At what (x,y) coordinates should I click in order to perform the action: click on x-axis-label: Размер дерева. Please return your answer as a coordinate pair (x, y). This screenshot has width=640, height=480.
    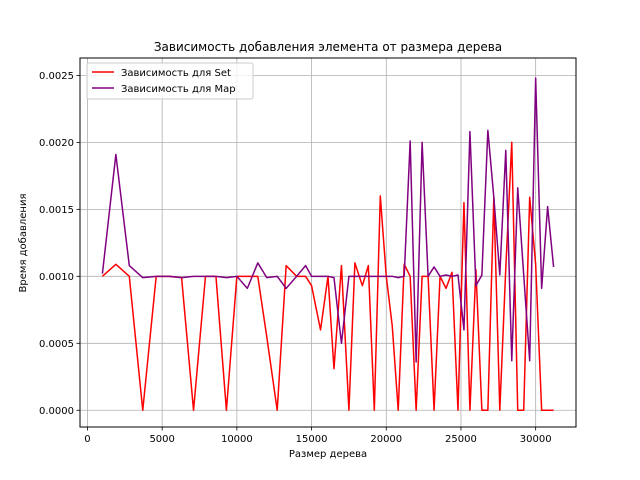
    Looking at the image, I should click on (328, 454).